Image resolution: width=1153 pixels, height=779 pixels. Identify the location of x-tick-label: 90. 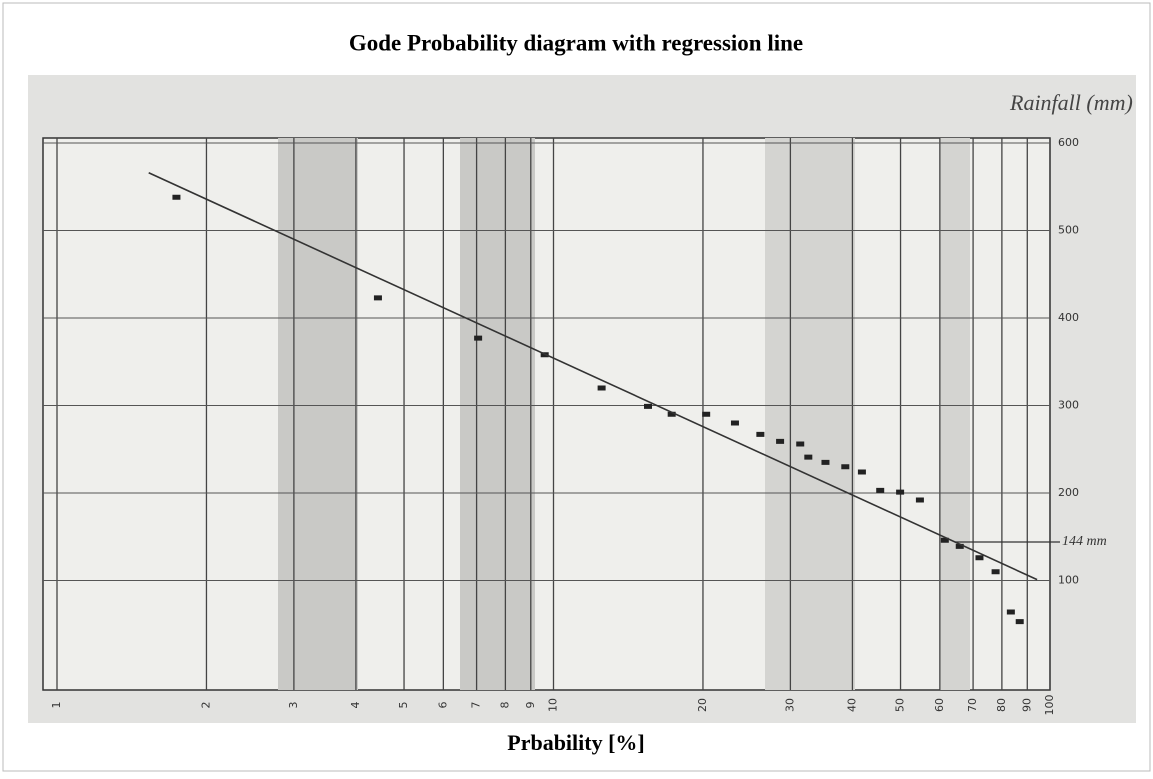
(1026, 705).